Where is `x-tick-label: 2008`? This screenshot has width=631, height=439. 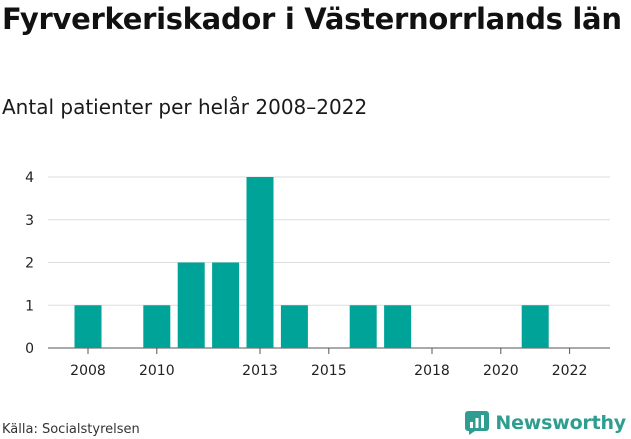 x-tick-label: 2008 is located at coordinates (88, 371).